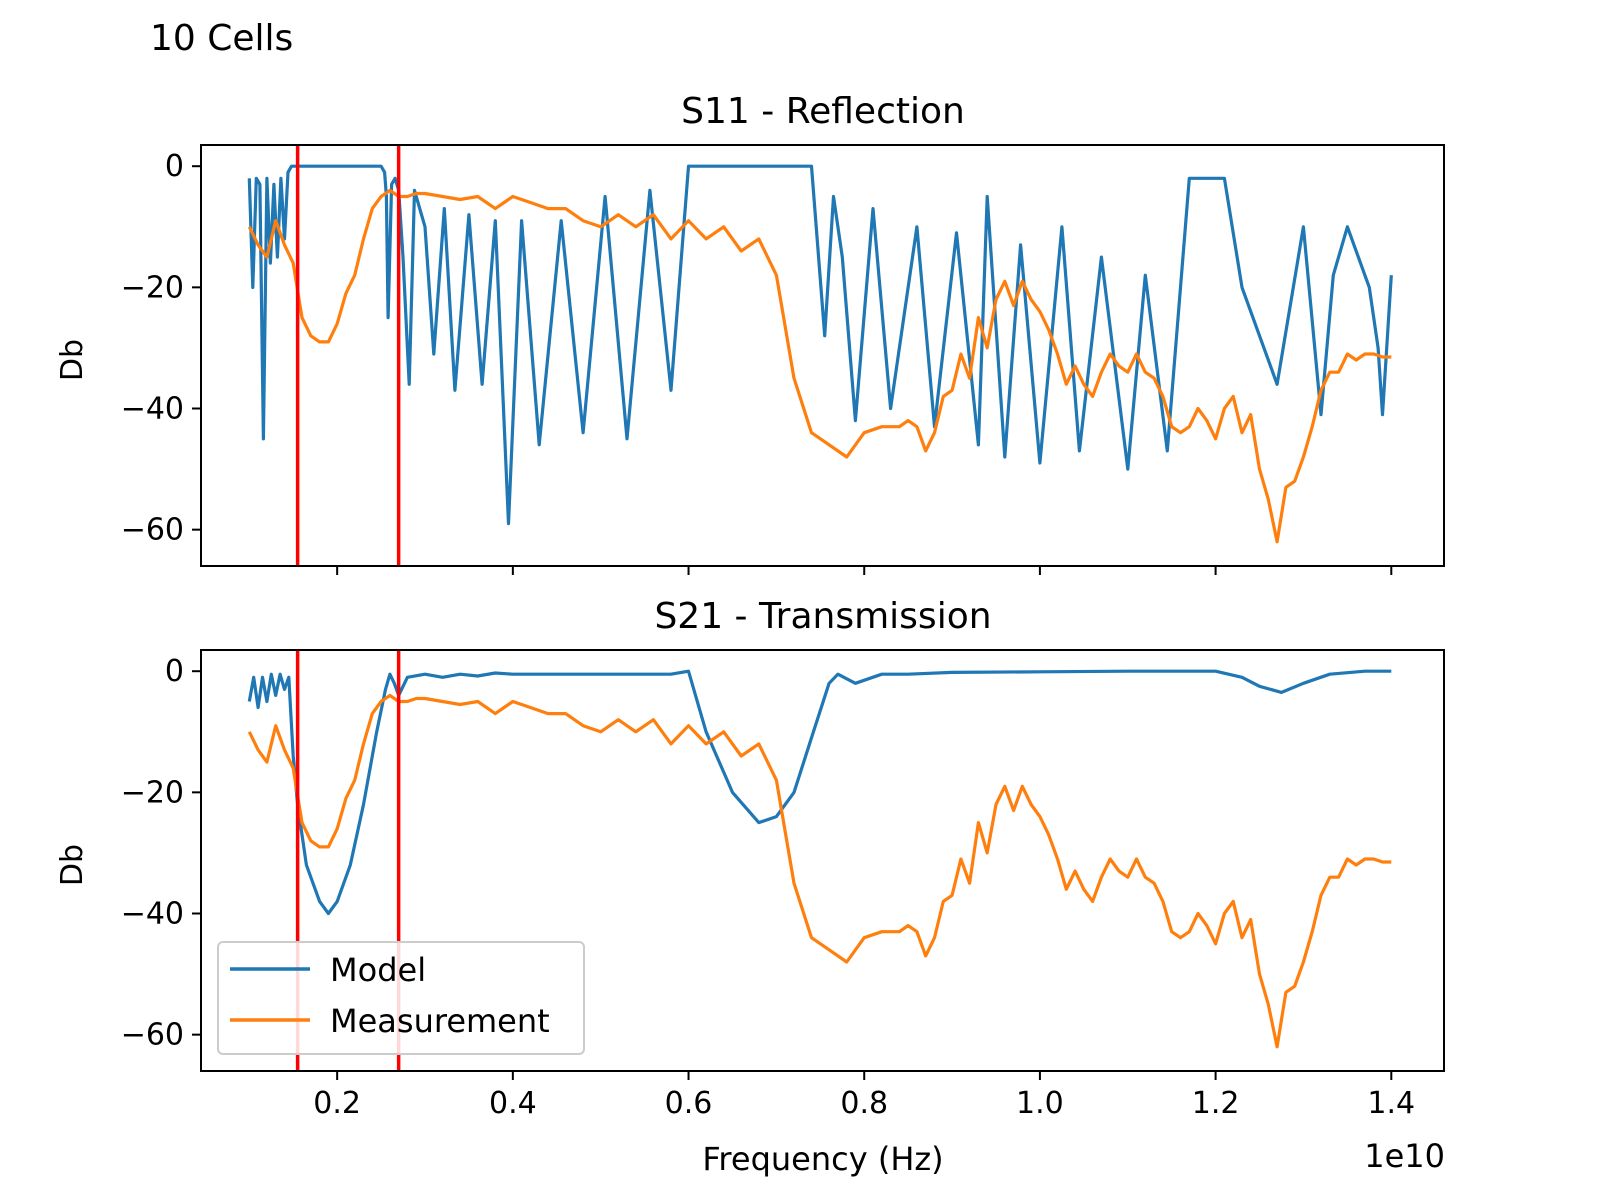 The height and width of the screenshot is (1200, 1600). What do you see at coordinates (689, 1103) in the screenshot?
I see `x-tick-label: 0.6` at bounding box center [689, 1103].